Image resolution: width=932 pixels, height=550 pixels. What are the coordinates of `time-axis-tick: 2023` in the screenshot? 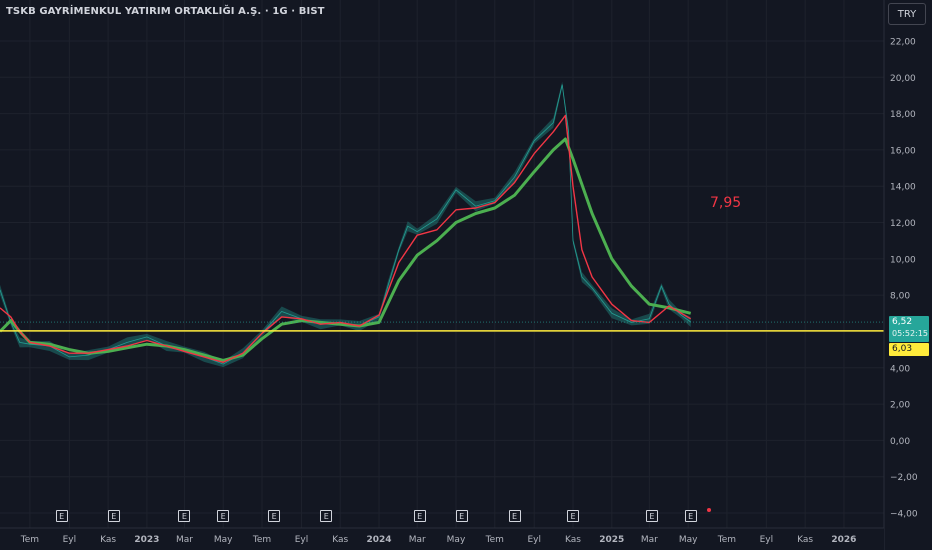 It's located at (146, 540).